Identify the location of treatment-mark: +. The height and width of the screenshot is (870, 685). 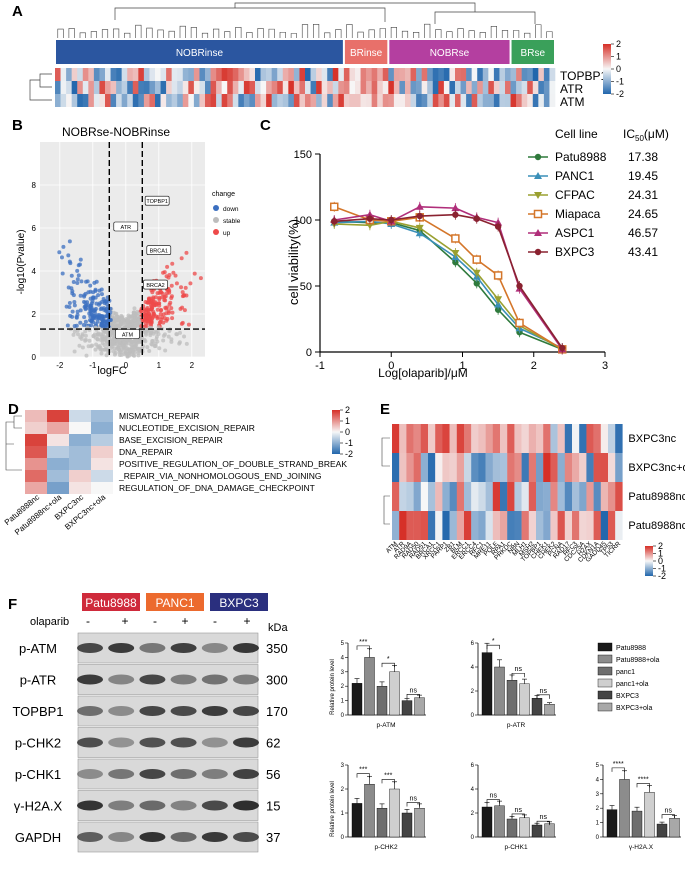
(124, 621).